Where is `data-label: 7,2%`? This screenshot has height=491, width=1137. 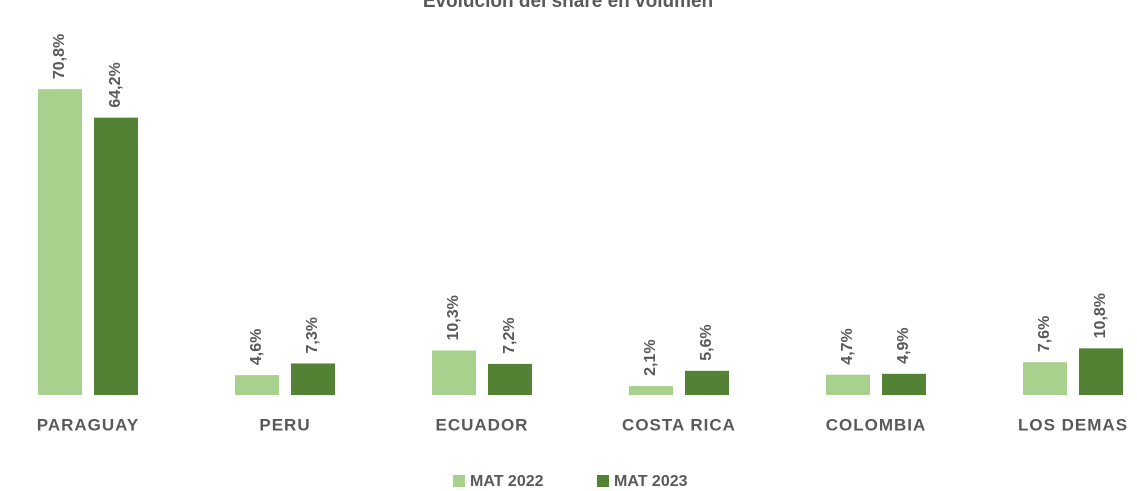
data-label: 7,2% is located at coordinates (509, 335).